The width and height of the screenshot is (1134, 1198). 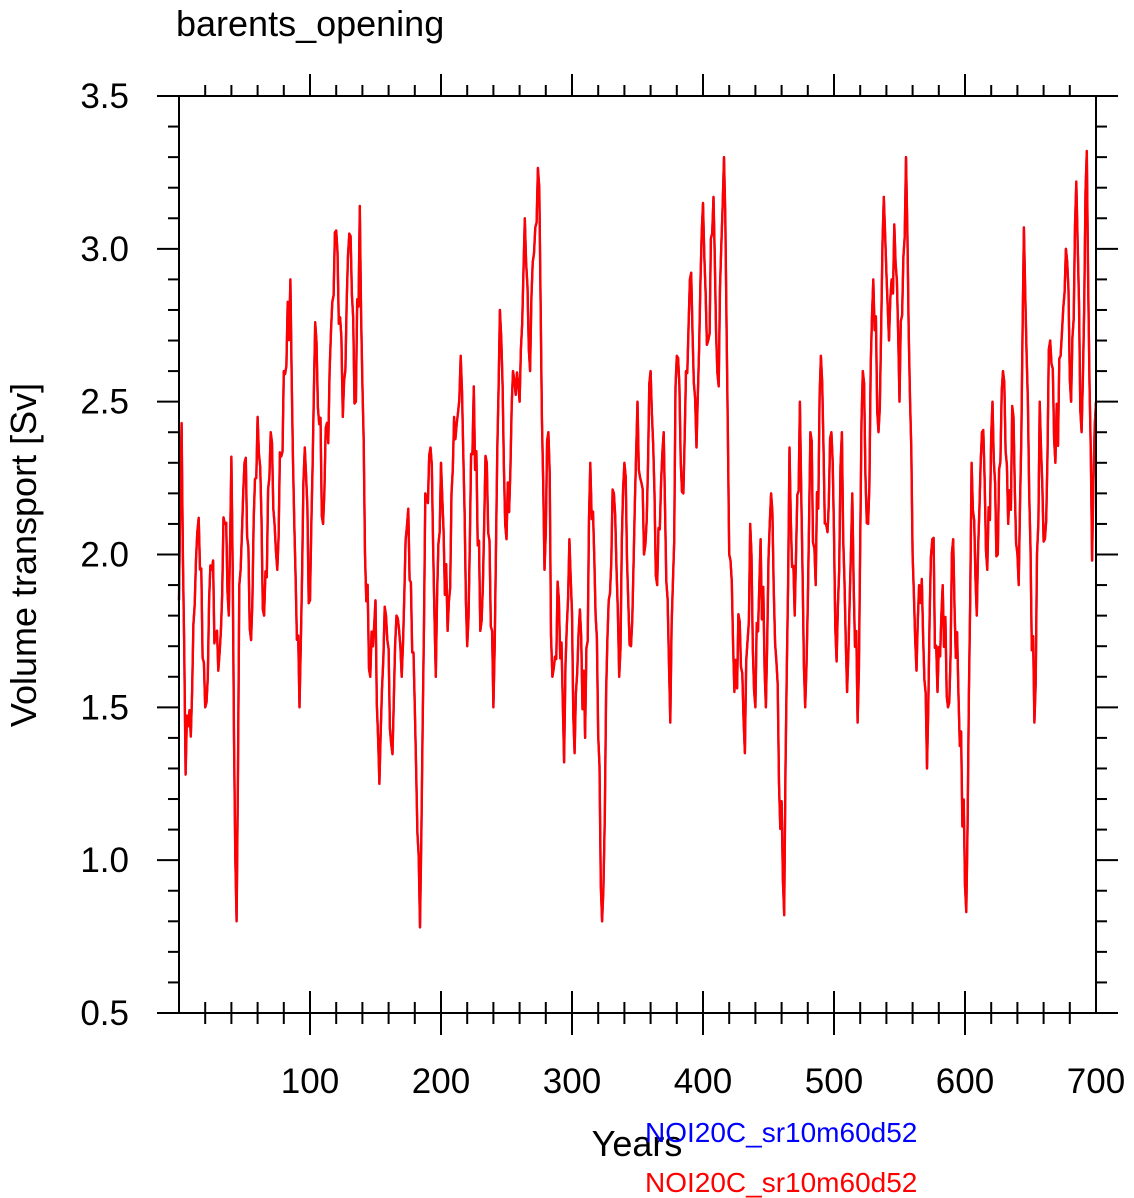 I want to click on y-tick-label: 1.5, so click(x=104, y=707).